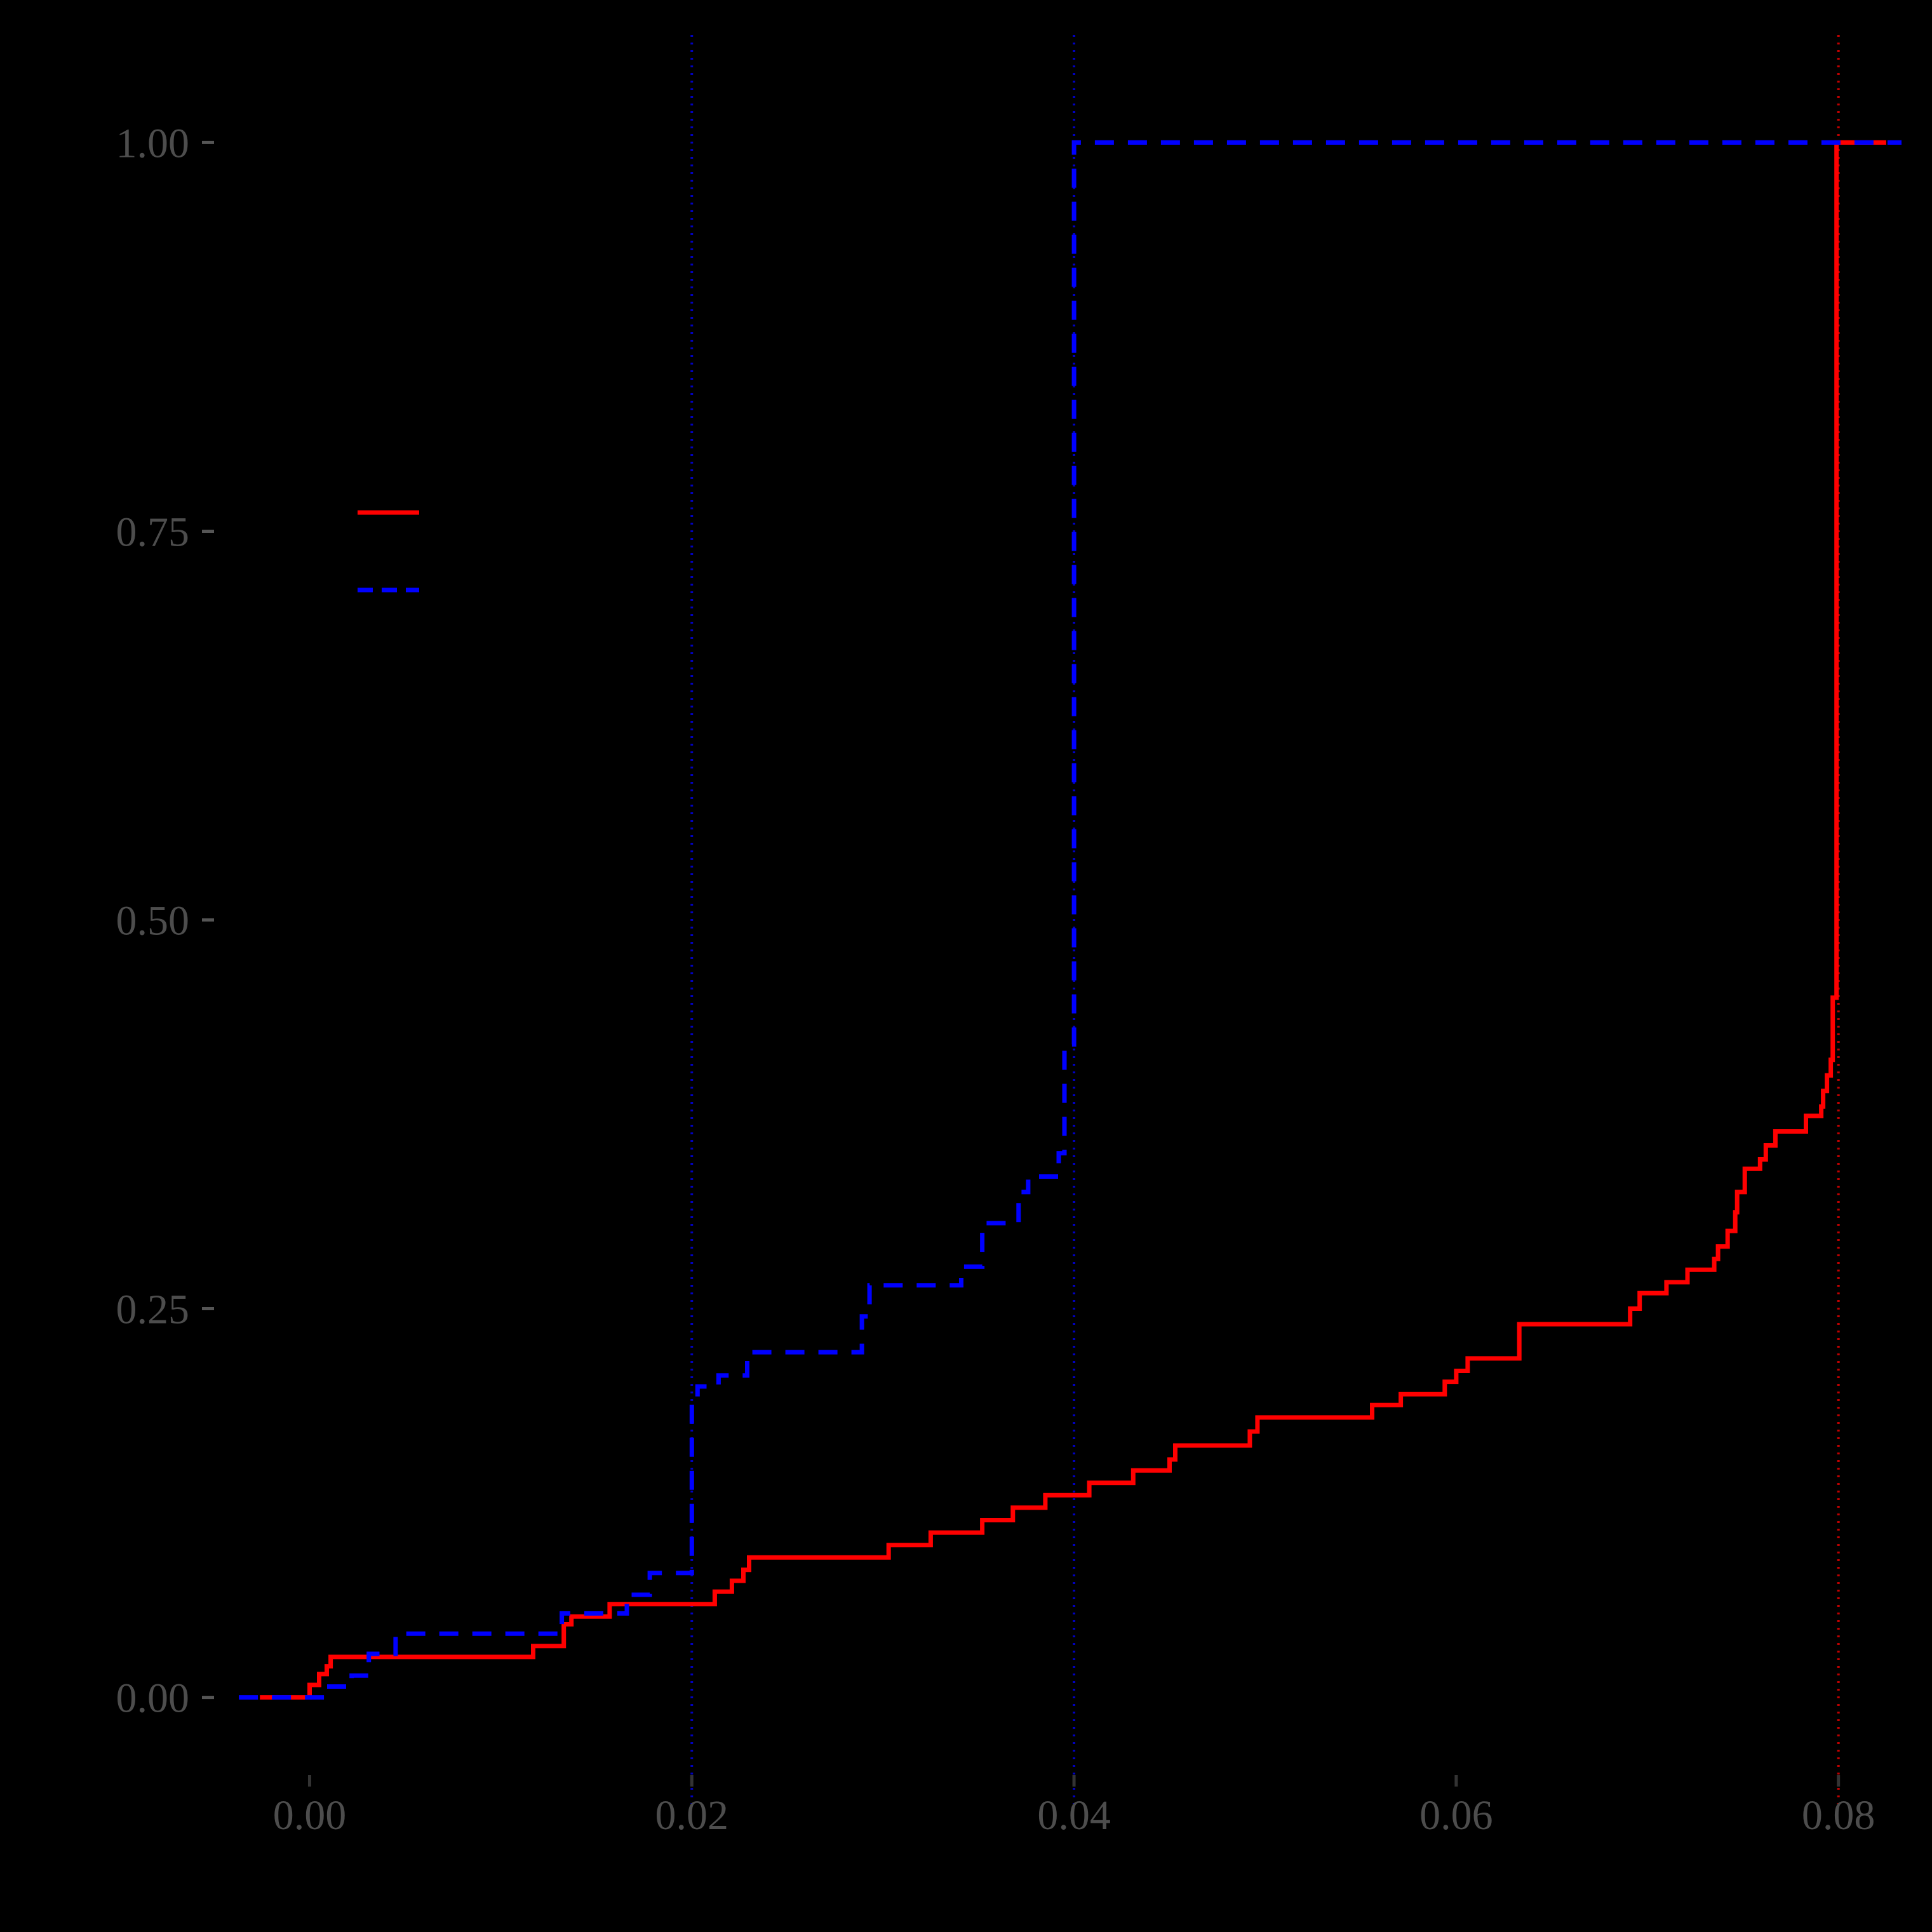 This screenshot has height=1932, width=1932. What do you see at coordinates (153, 1698) in the screenshot?
I see `y-tick-label: 0.00` at bounding box center [153, 1698].